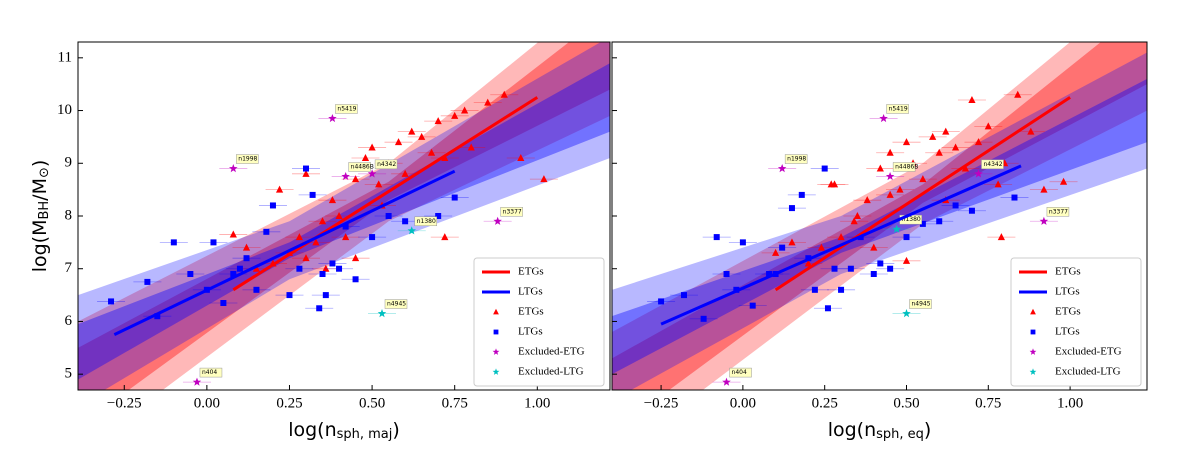  I want to click on annotation: n3377, so click(1058, 212).